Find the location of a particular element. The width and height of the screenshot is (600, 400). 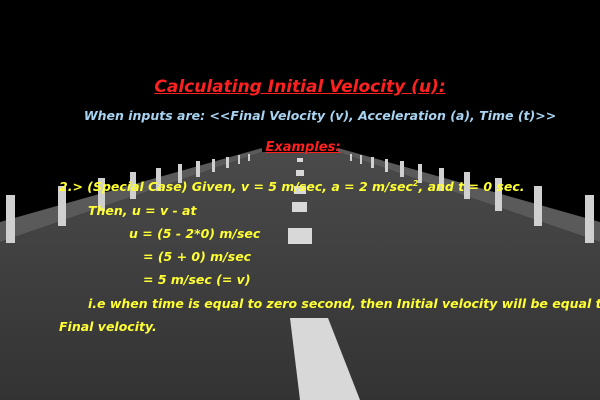

example-conclusion-end: Final velocity. is located at coordinates (108, 326).